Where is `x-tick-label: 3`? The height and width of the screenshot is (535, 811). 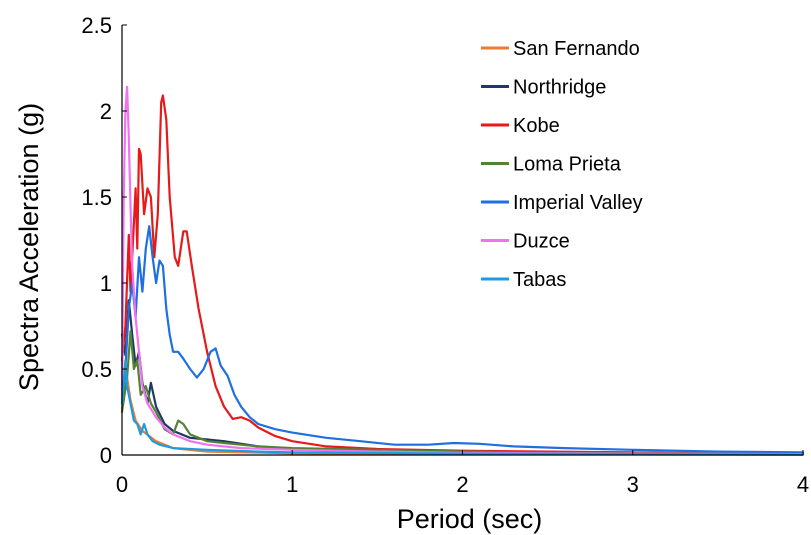
x-tick-label: 3 is located at coordinates (633, 484).